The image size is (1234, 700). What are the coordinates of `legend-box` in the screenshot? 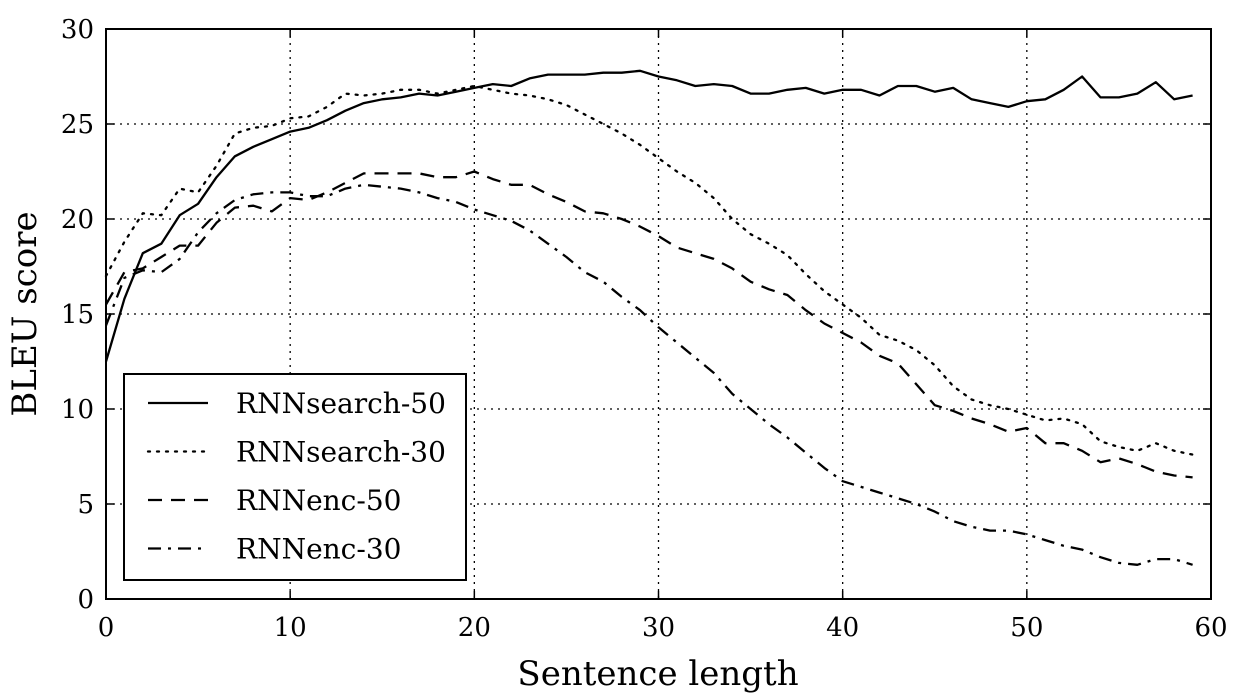 It's located at (295, 477).